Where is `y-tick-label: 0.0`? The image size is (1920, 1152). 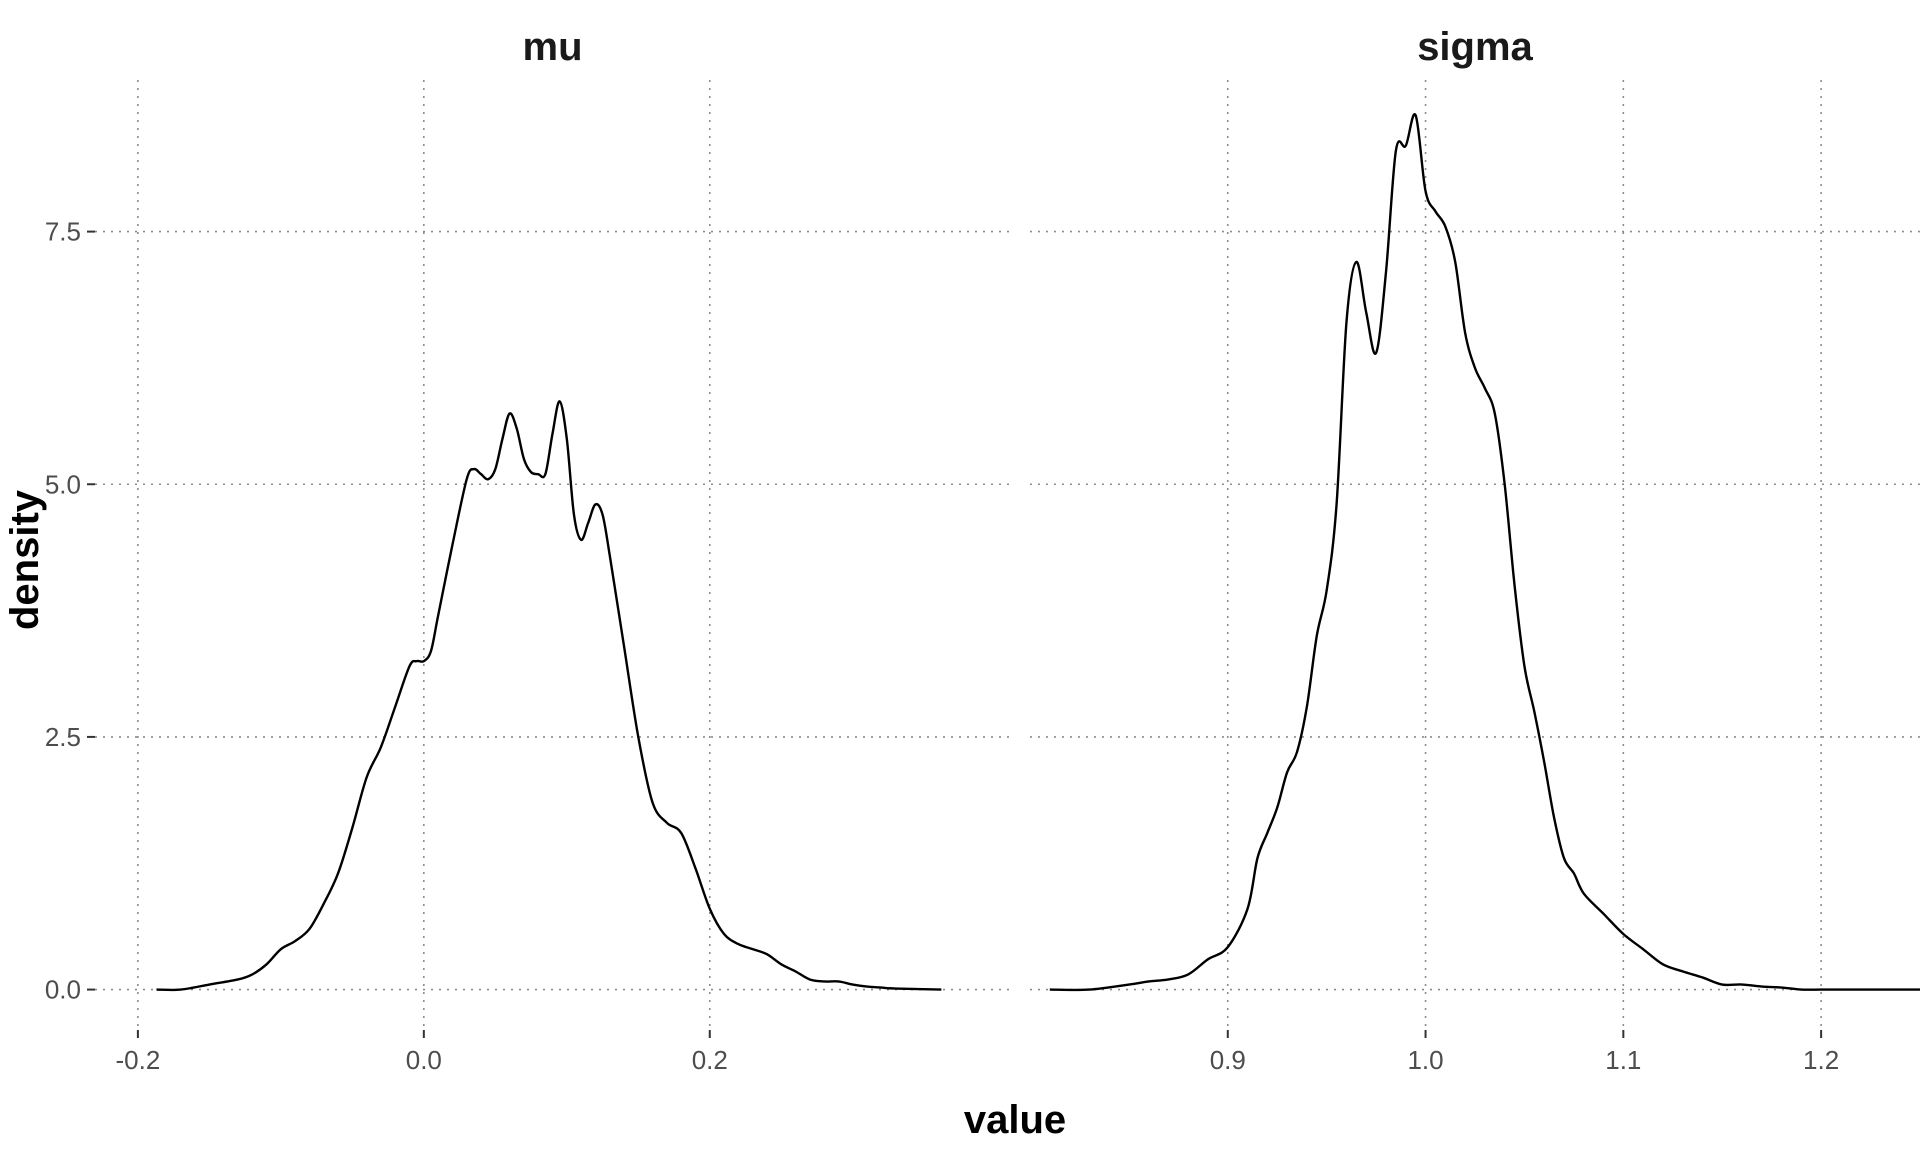 y-tick-label: 0.0 is located at coordinates (63, 990).